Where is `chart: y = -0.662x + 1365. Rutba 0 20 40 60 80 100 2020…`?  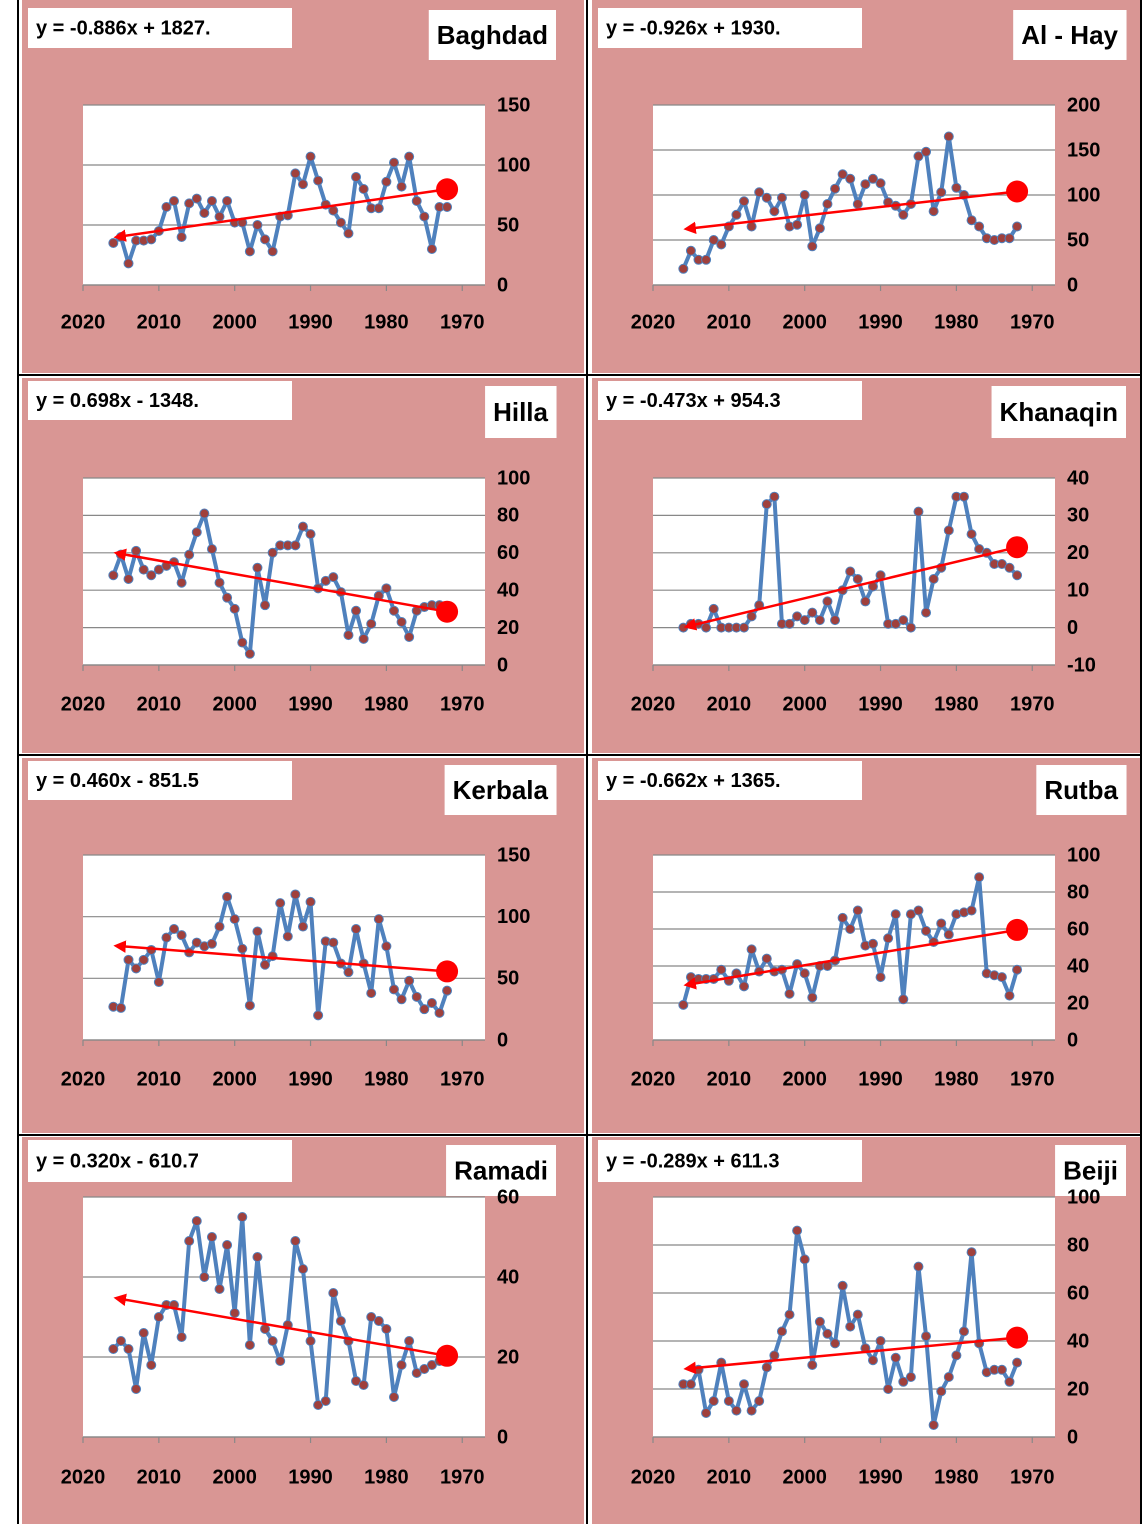 chart: y = -0.662x + 1365. Rutba 0 20 40 60 80 100 2020… is located at coordinates (866, 945).